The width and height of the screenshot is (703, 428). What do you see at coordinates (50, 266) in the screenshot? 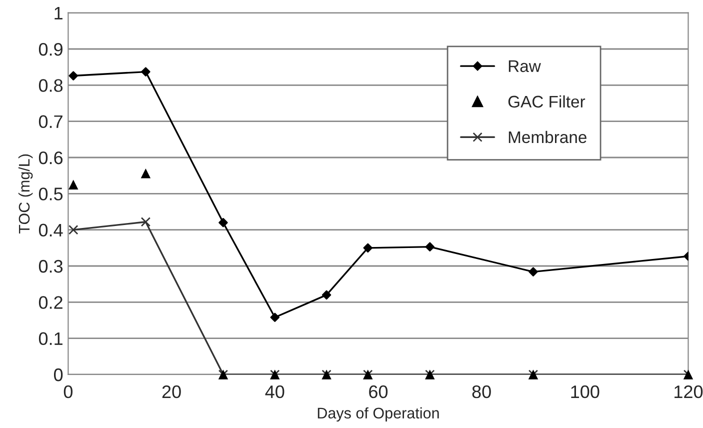
I see `y-tick-label: 0.3` at bounding box center [50, 266].